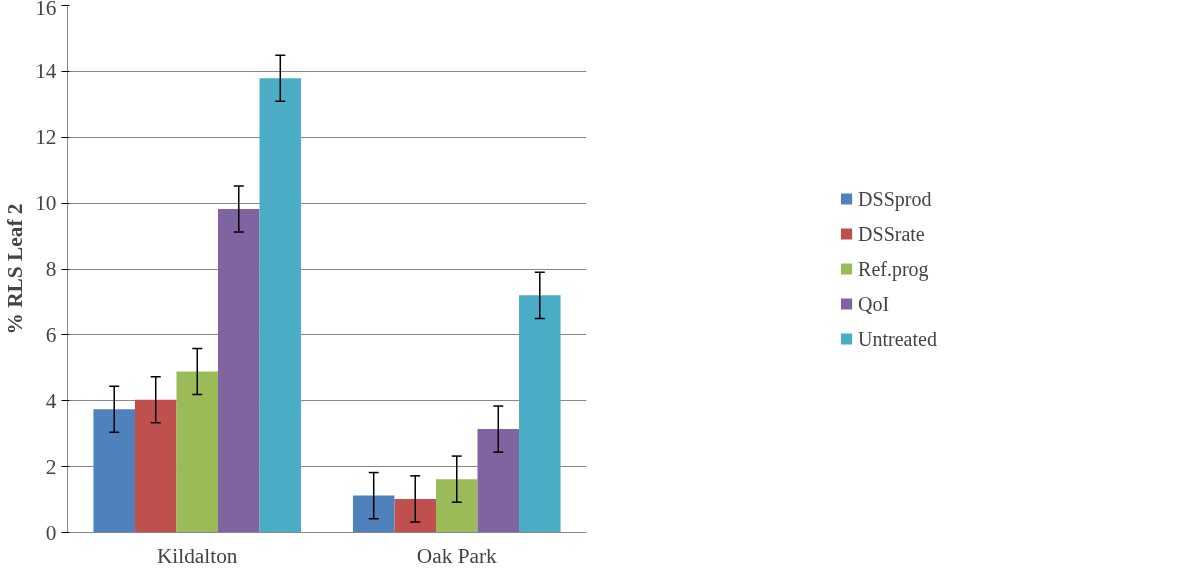  Describe the element at coordinates (891, 233) in the screenshot. I see `legend-label: DSSrate` at that location.